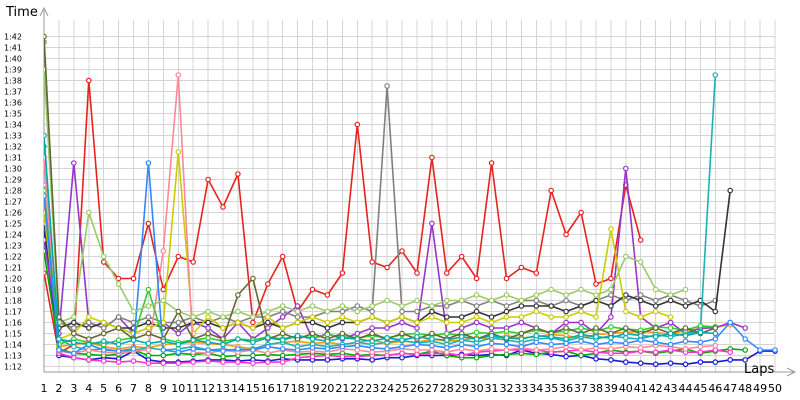  I want to click on x-tick-label: 23, so click(372, 388).